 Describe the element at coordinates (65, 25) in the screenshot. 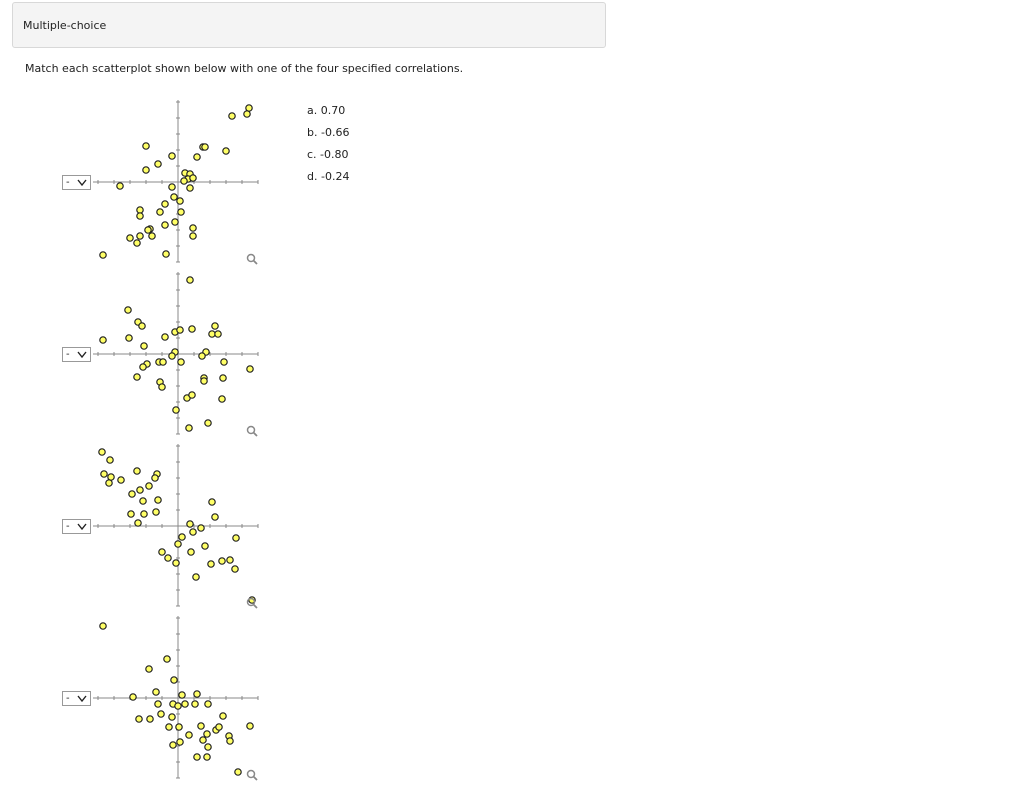

I see `header-title: Multiple-choice` at that location.